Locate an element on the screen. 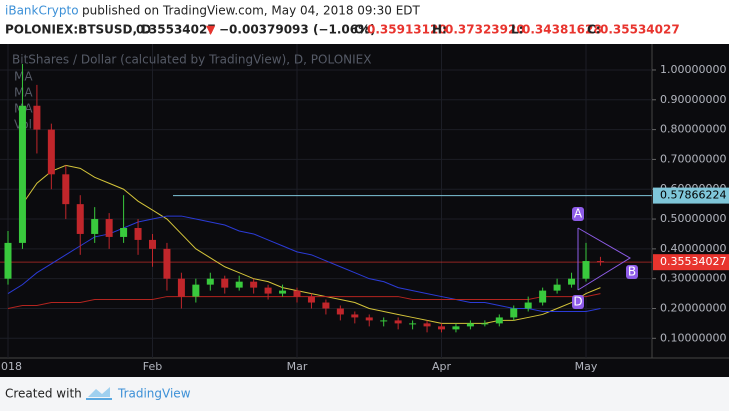 The image size is (729, 411). y-tick-label: 0.70000000 is located at coordinates (693, 158).